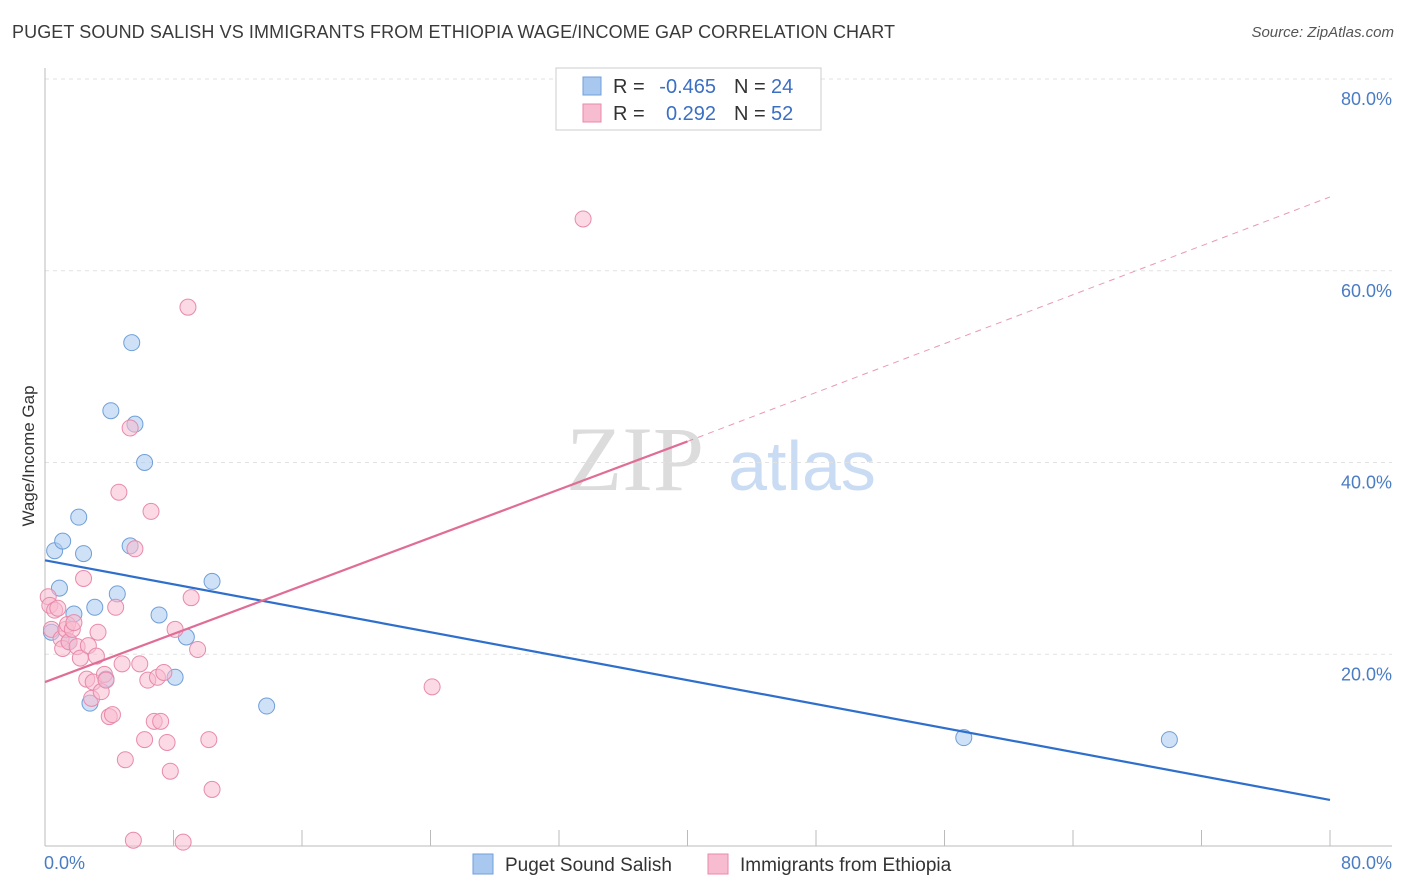 This screenshot has height=892, width=1406. Describe the element at coordinates (1366, 99) in the screenshot. I see `y-tick-label: 80.0%` at that location.